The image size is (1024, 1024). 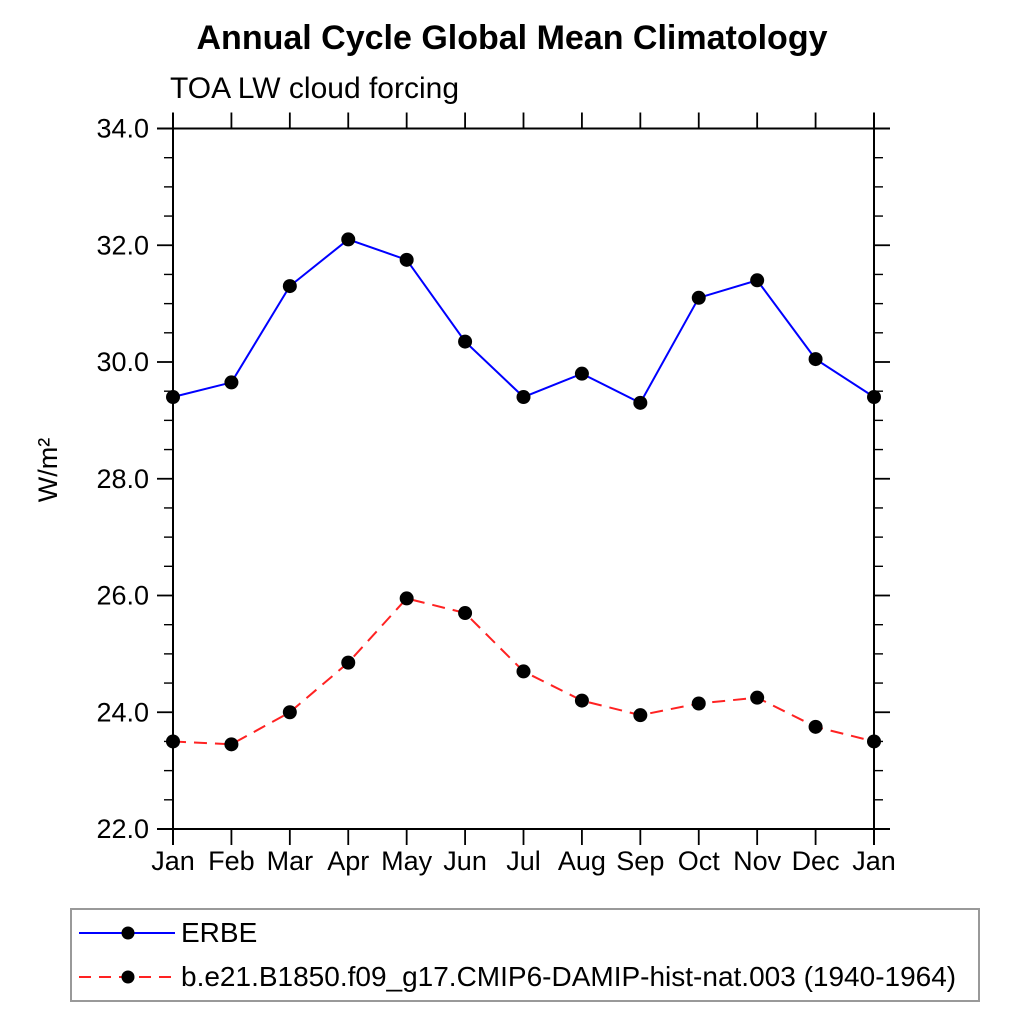 What do you see at coordinates (699, 861) in the screenshot?
I see `x-tick-label: Oct` at bounding box center [699, 861].